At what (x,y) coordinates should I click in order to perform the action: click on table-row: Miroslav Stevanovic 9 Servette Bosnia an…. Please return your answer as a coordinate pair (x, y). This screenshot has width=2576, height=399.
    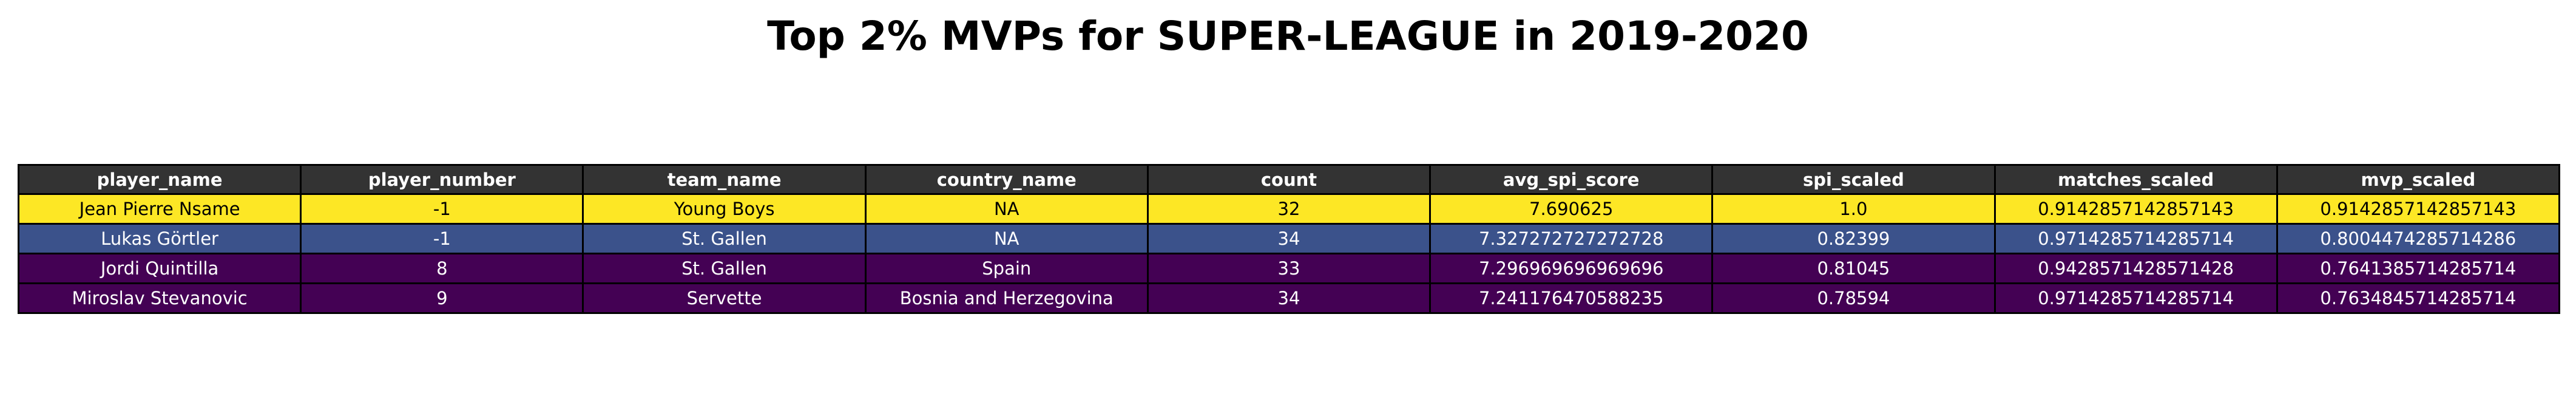
    Looking at the image, I should click on (1289, 298).